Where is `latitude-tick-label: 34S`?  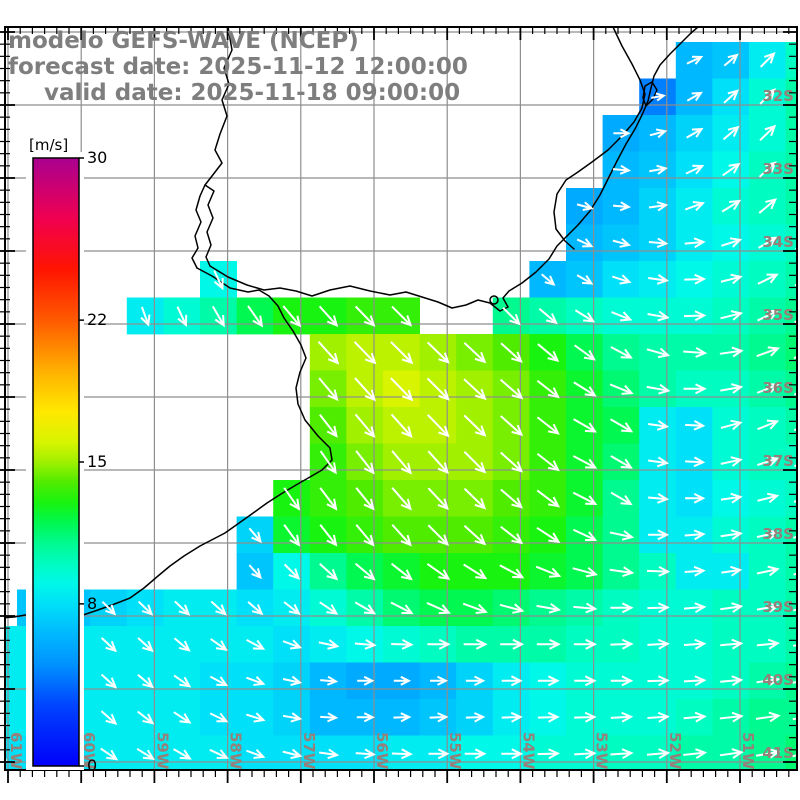
latitude-tick-label: 34S is located at coordinates (778, 242).